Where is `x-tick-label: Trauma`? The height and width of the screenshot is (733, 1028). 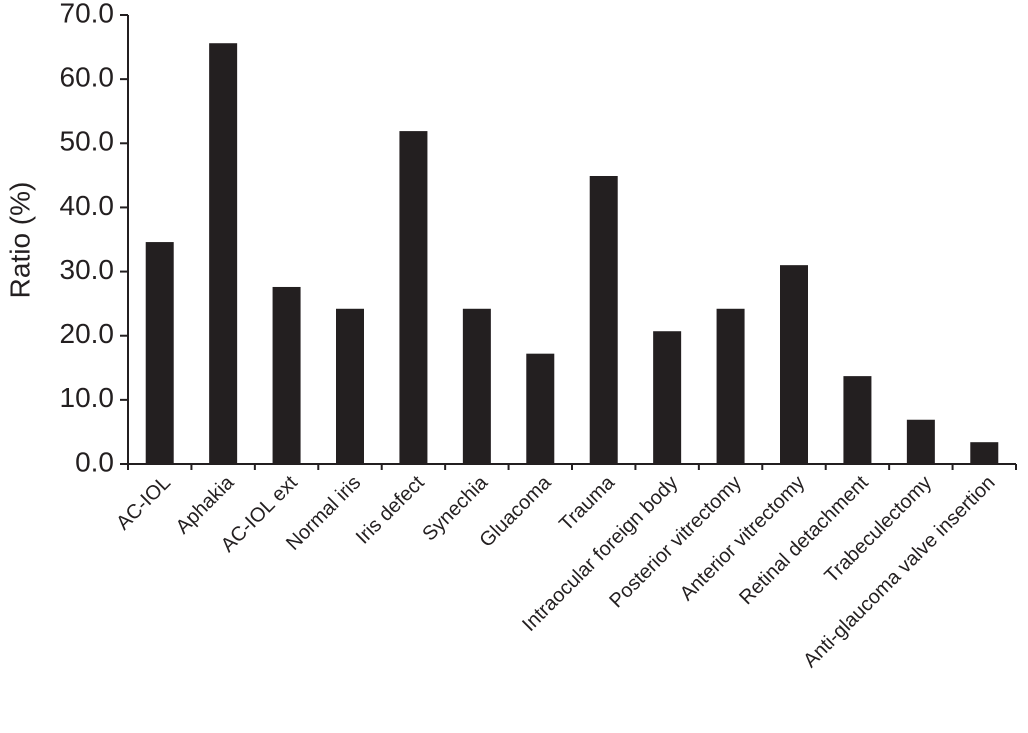 x-tick-label: Trauma is located at coordinates (587, 503).